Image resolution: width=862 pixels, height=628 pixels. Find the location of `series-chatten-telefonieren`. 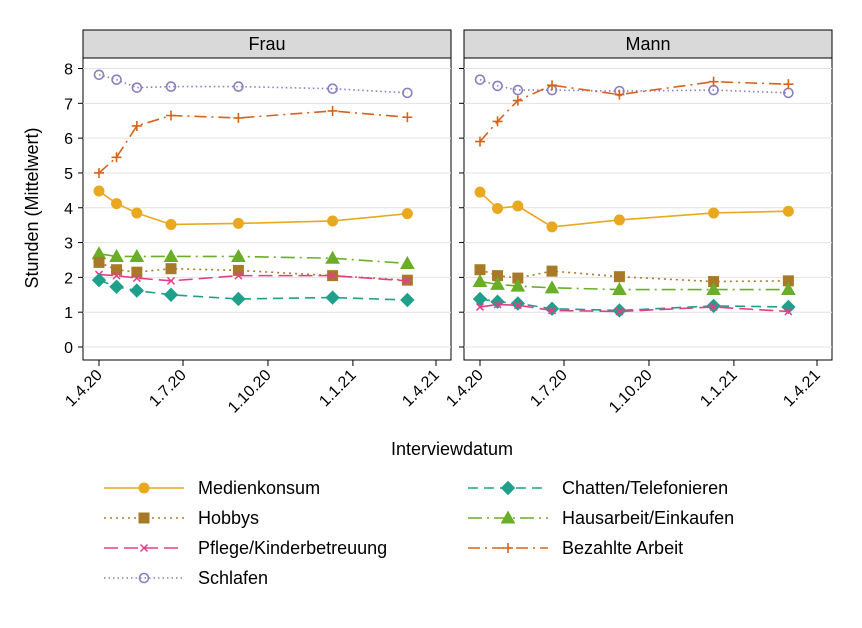

series-chatten-telefonieren is located at coordinates (253, 290).